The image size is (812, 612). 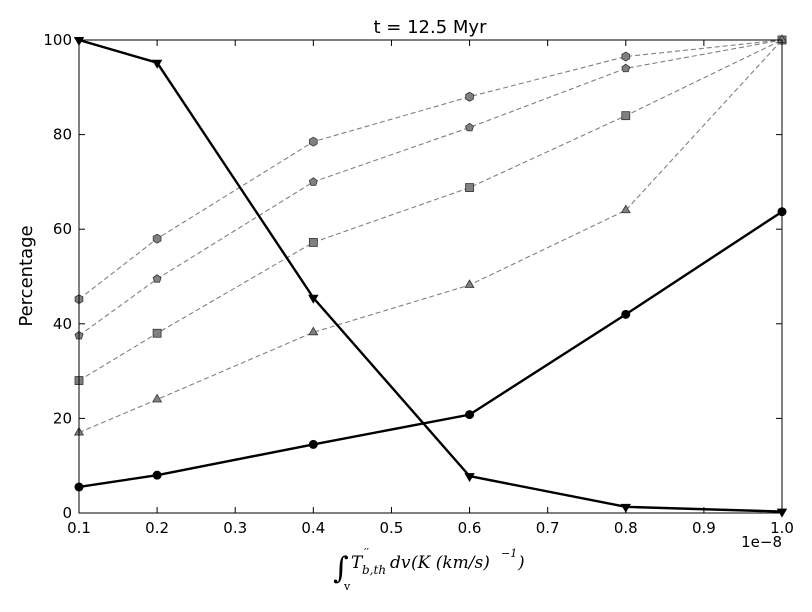 What do you see at coordinates (470, 528) in the screenshot?
I see `x-tick-label: 0.6` at bounding box center [470, 528].